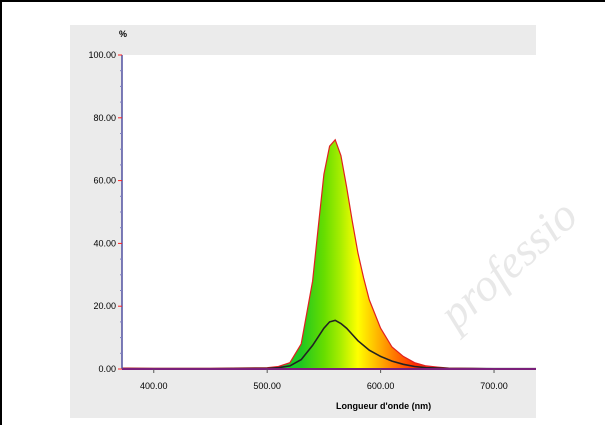 The width and height of the screenshot is (605, 425). What do you see at coordinates (154, 386) in the screenshot?
I see `x-tick-label: 400.00` at bounding box center [154, 386].